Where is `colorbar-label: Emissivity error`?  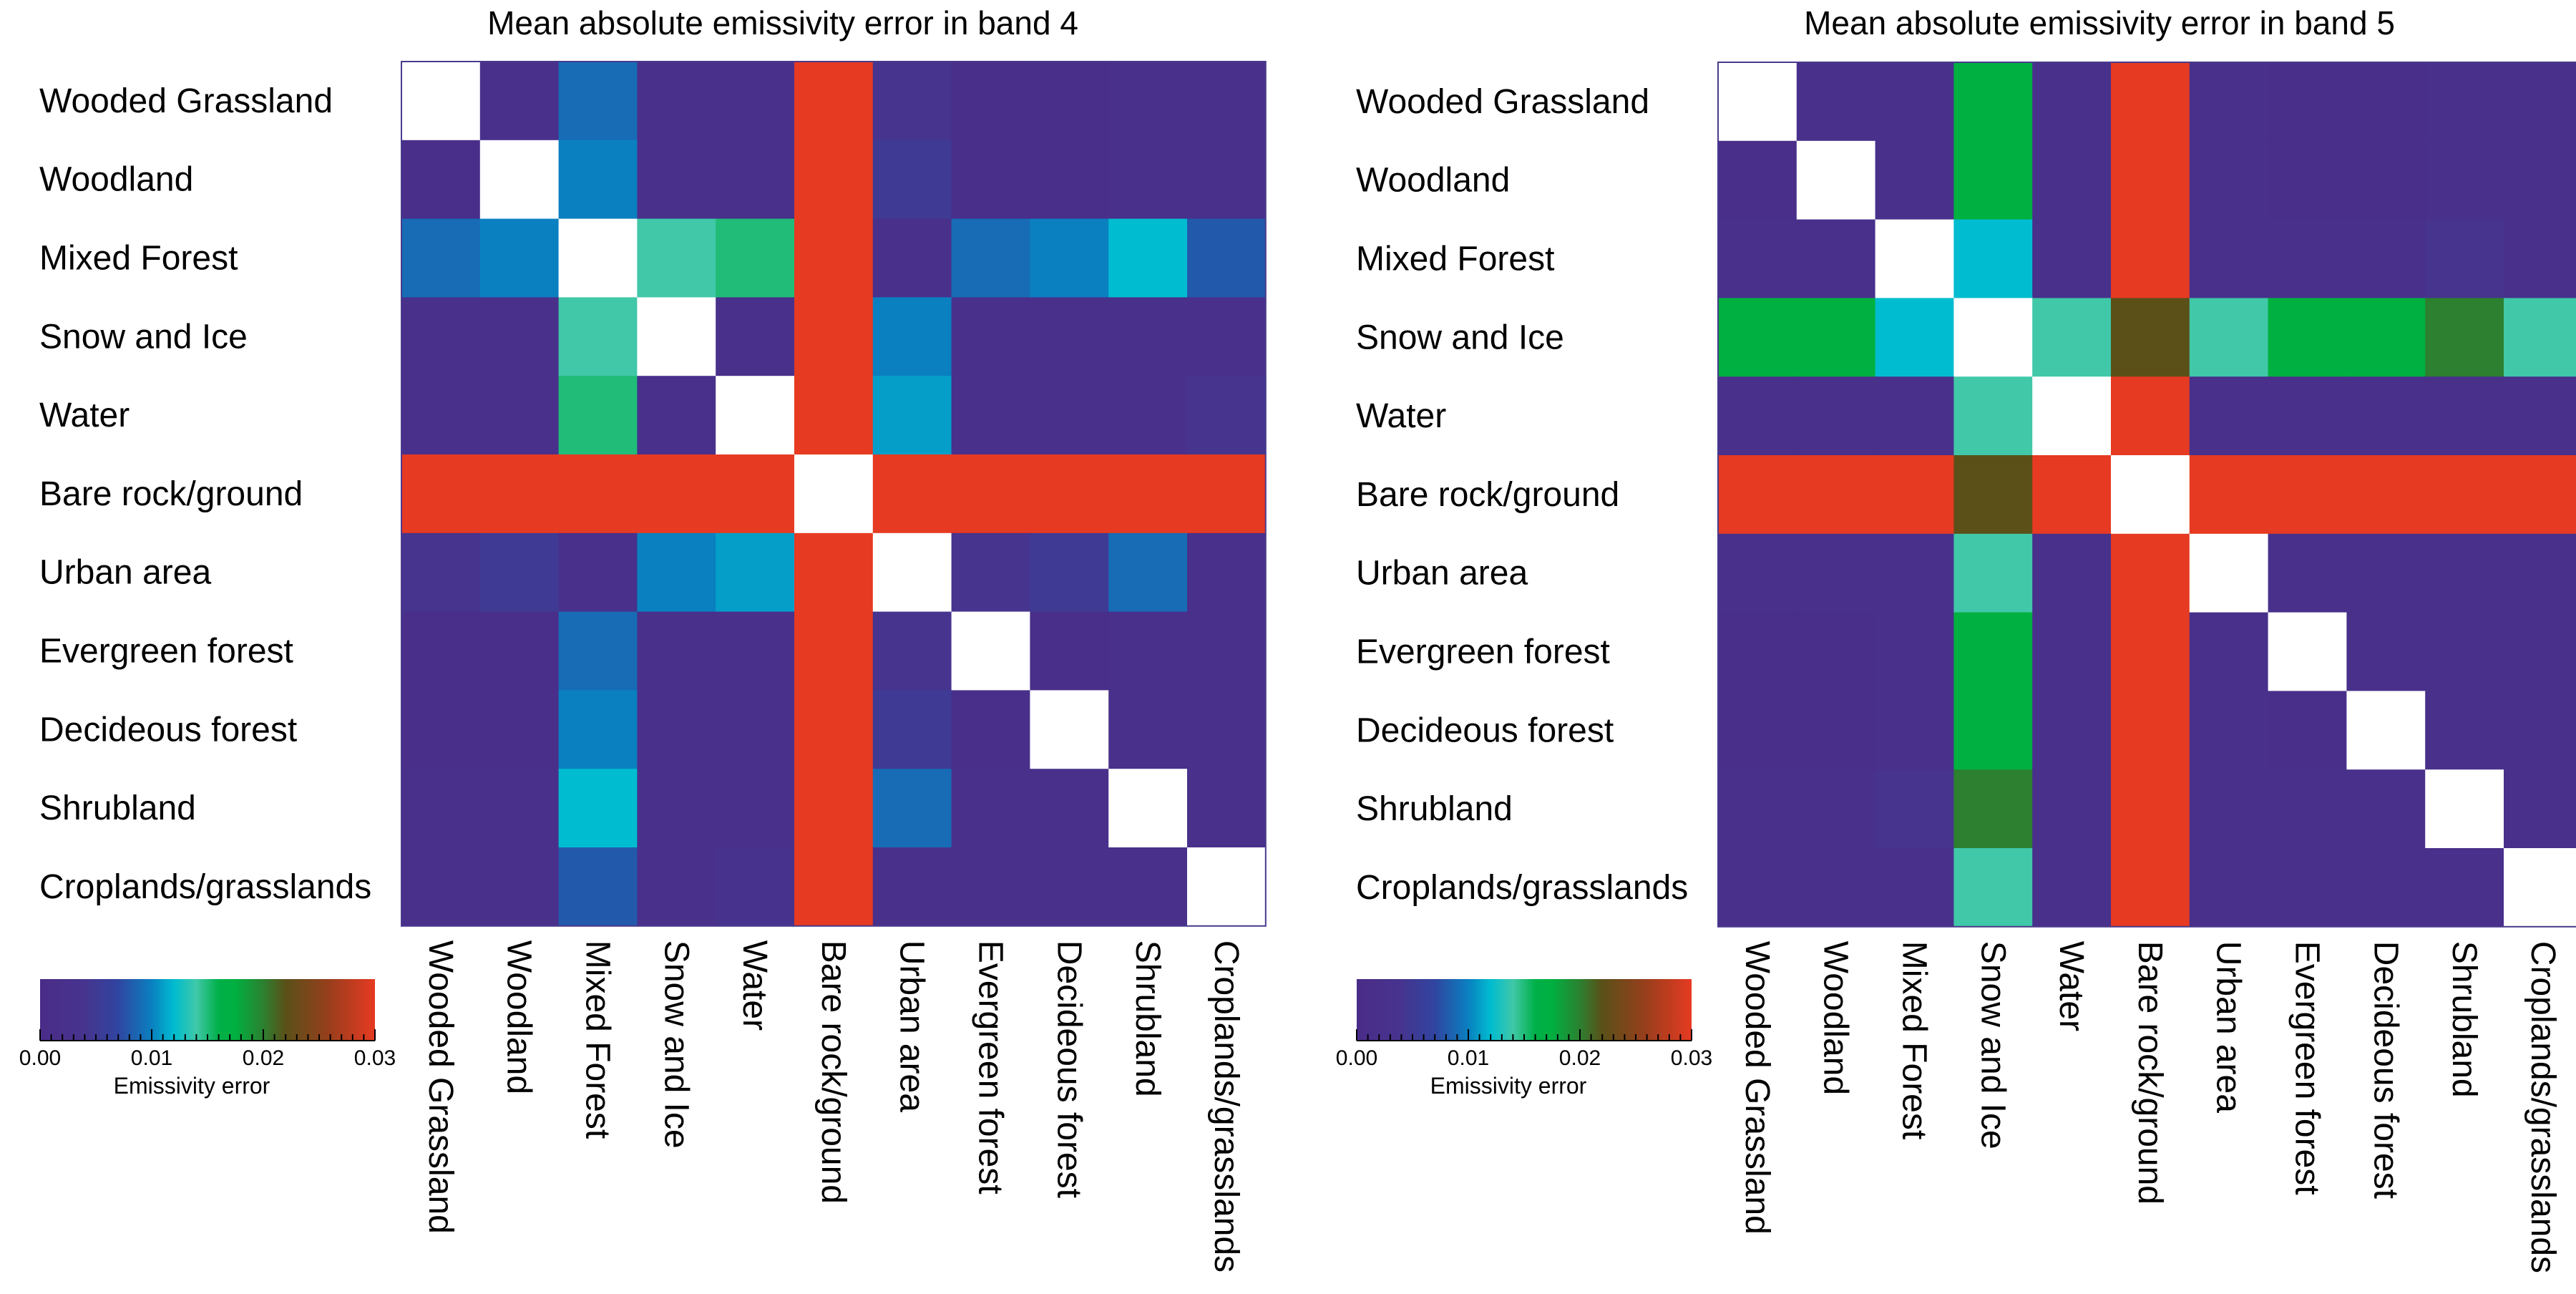 colorbar-label: Emissivity error is located at coordinates (192, 1086).